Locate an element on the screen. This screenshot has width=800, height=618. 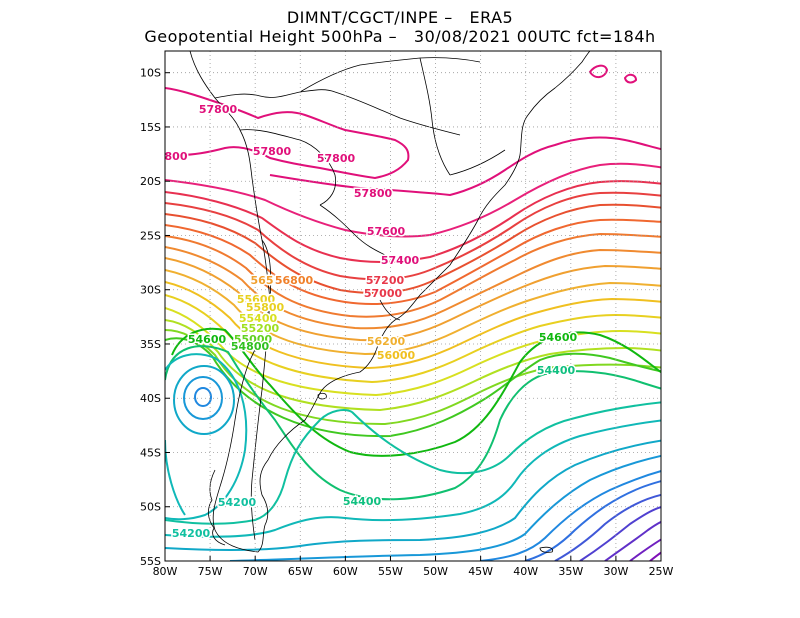
lat-tick-label: 35S is located at coordinates (150, 344).